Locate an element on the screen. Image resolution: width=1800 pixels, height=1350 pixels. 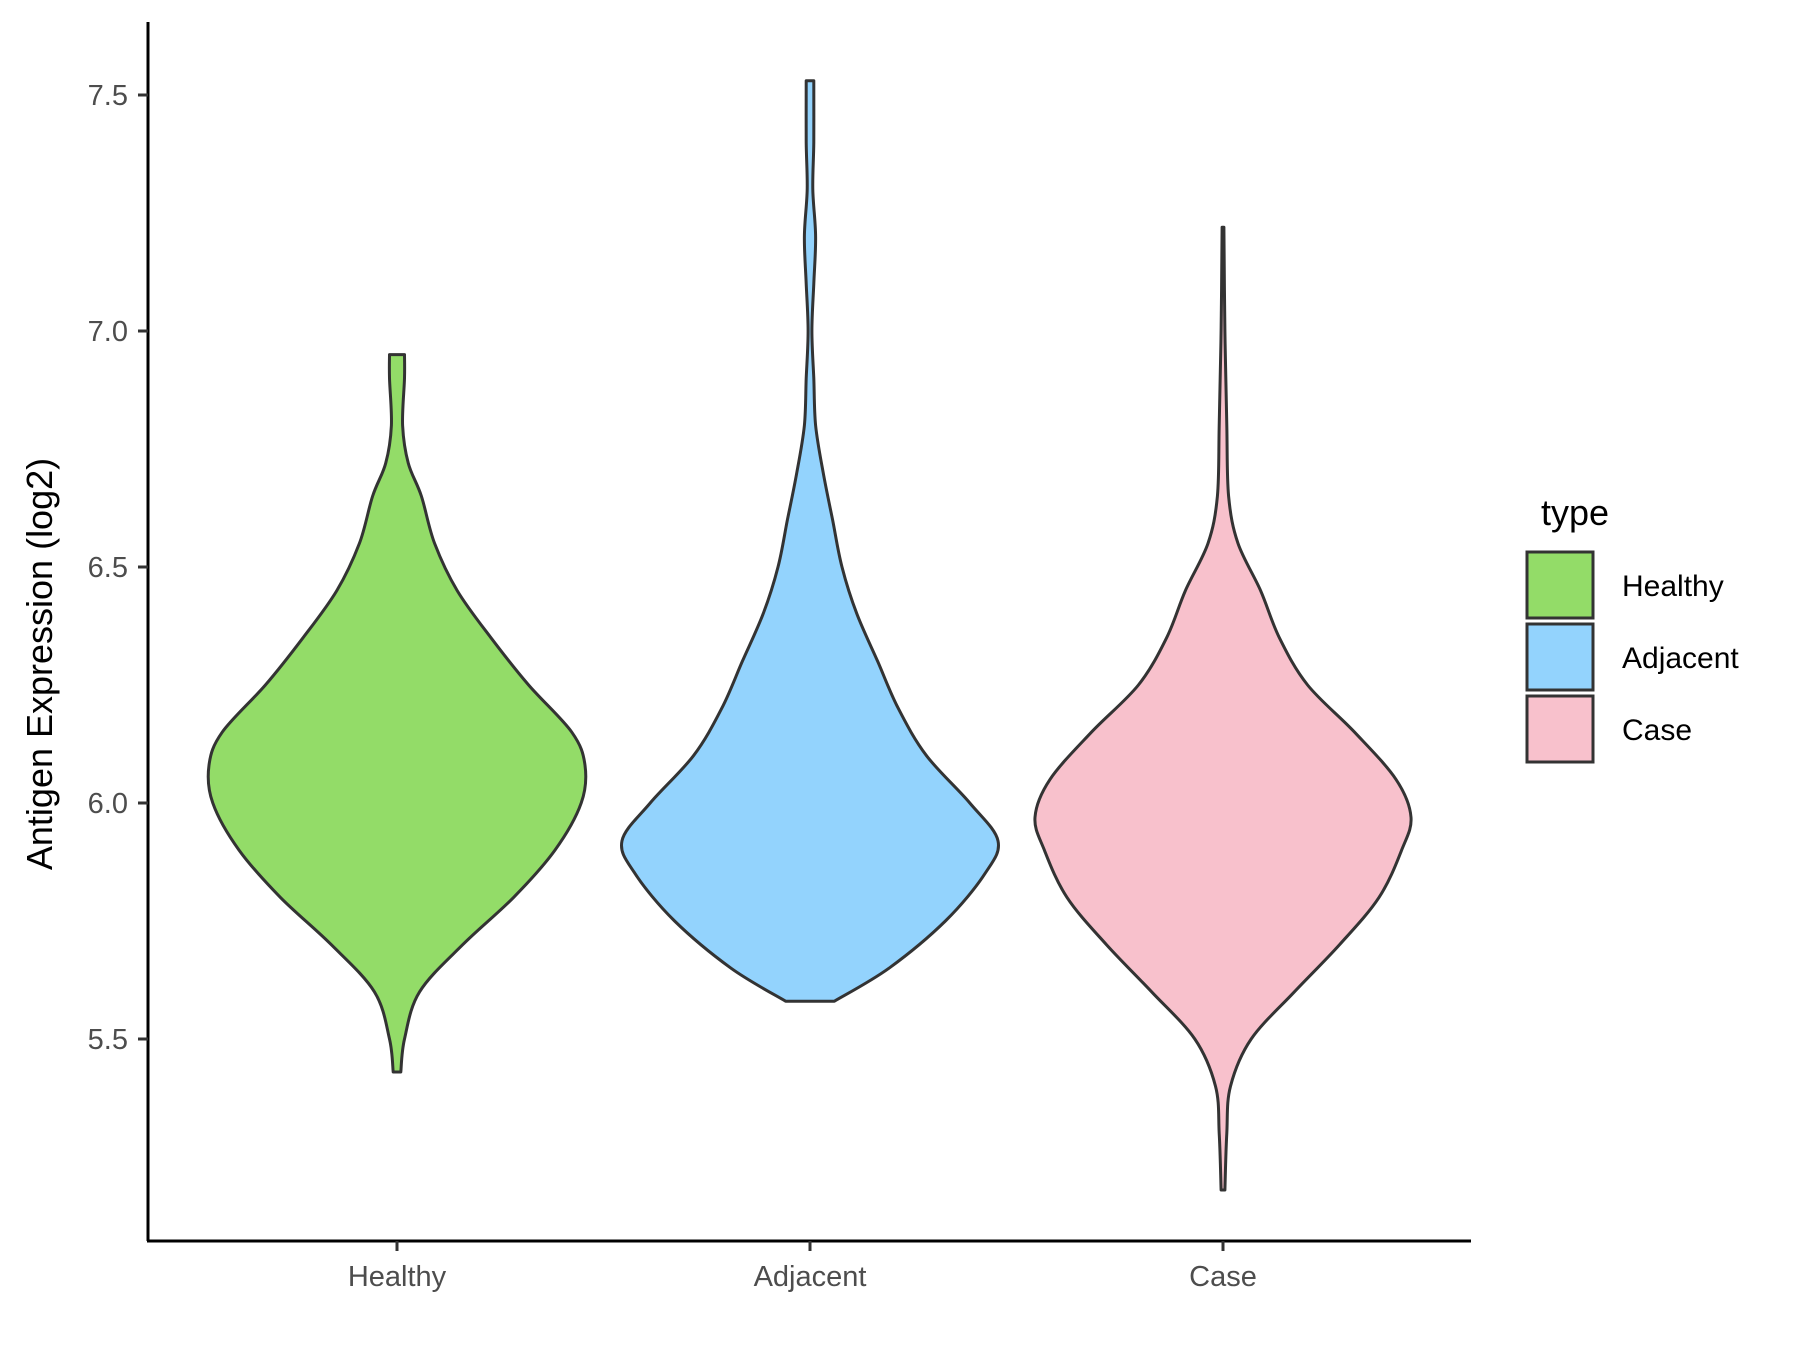
legend-swatch-healthy is located at coordinates (1560, 585).